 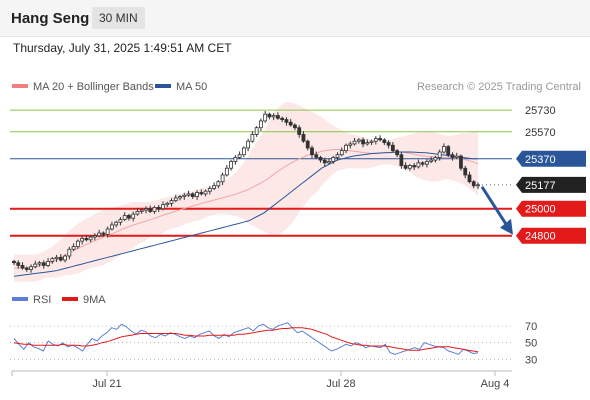 I want to click on rsi-legend: RSI 9MA, so click(x=59, y=300).